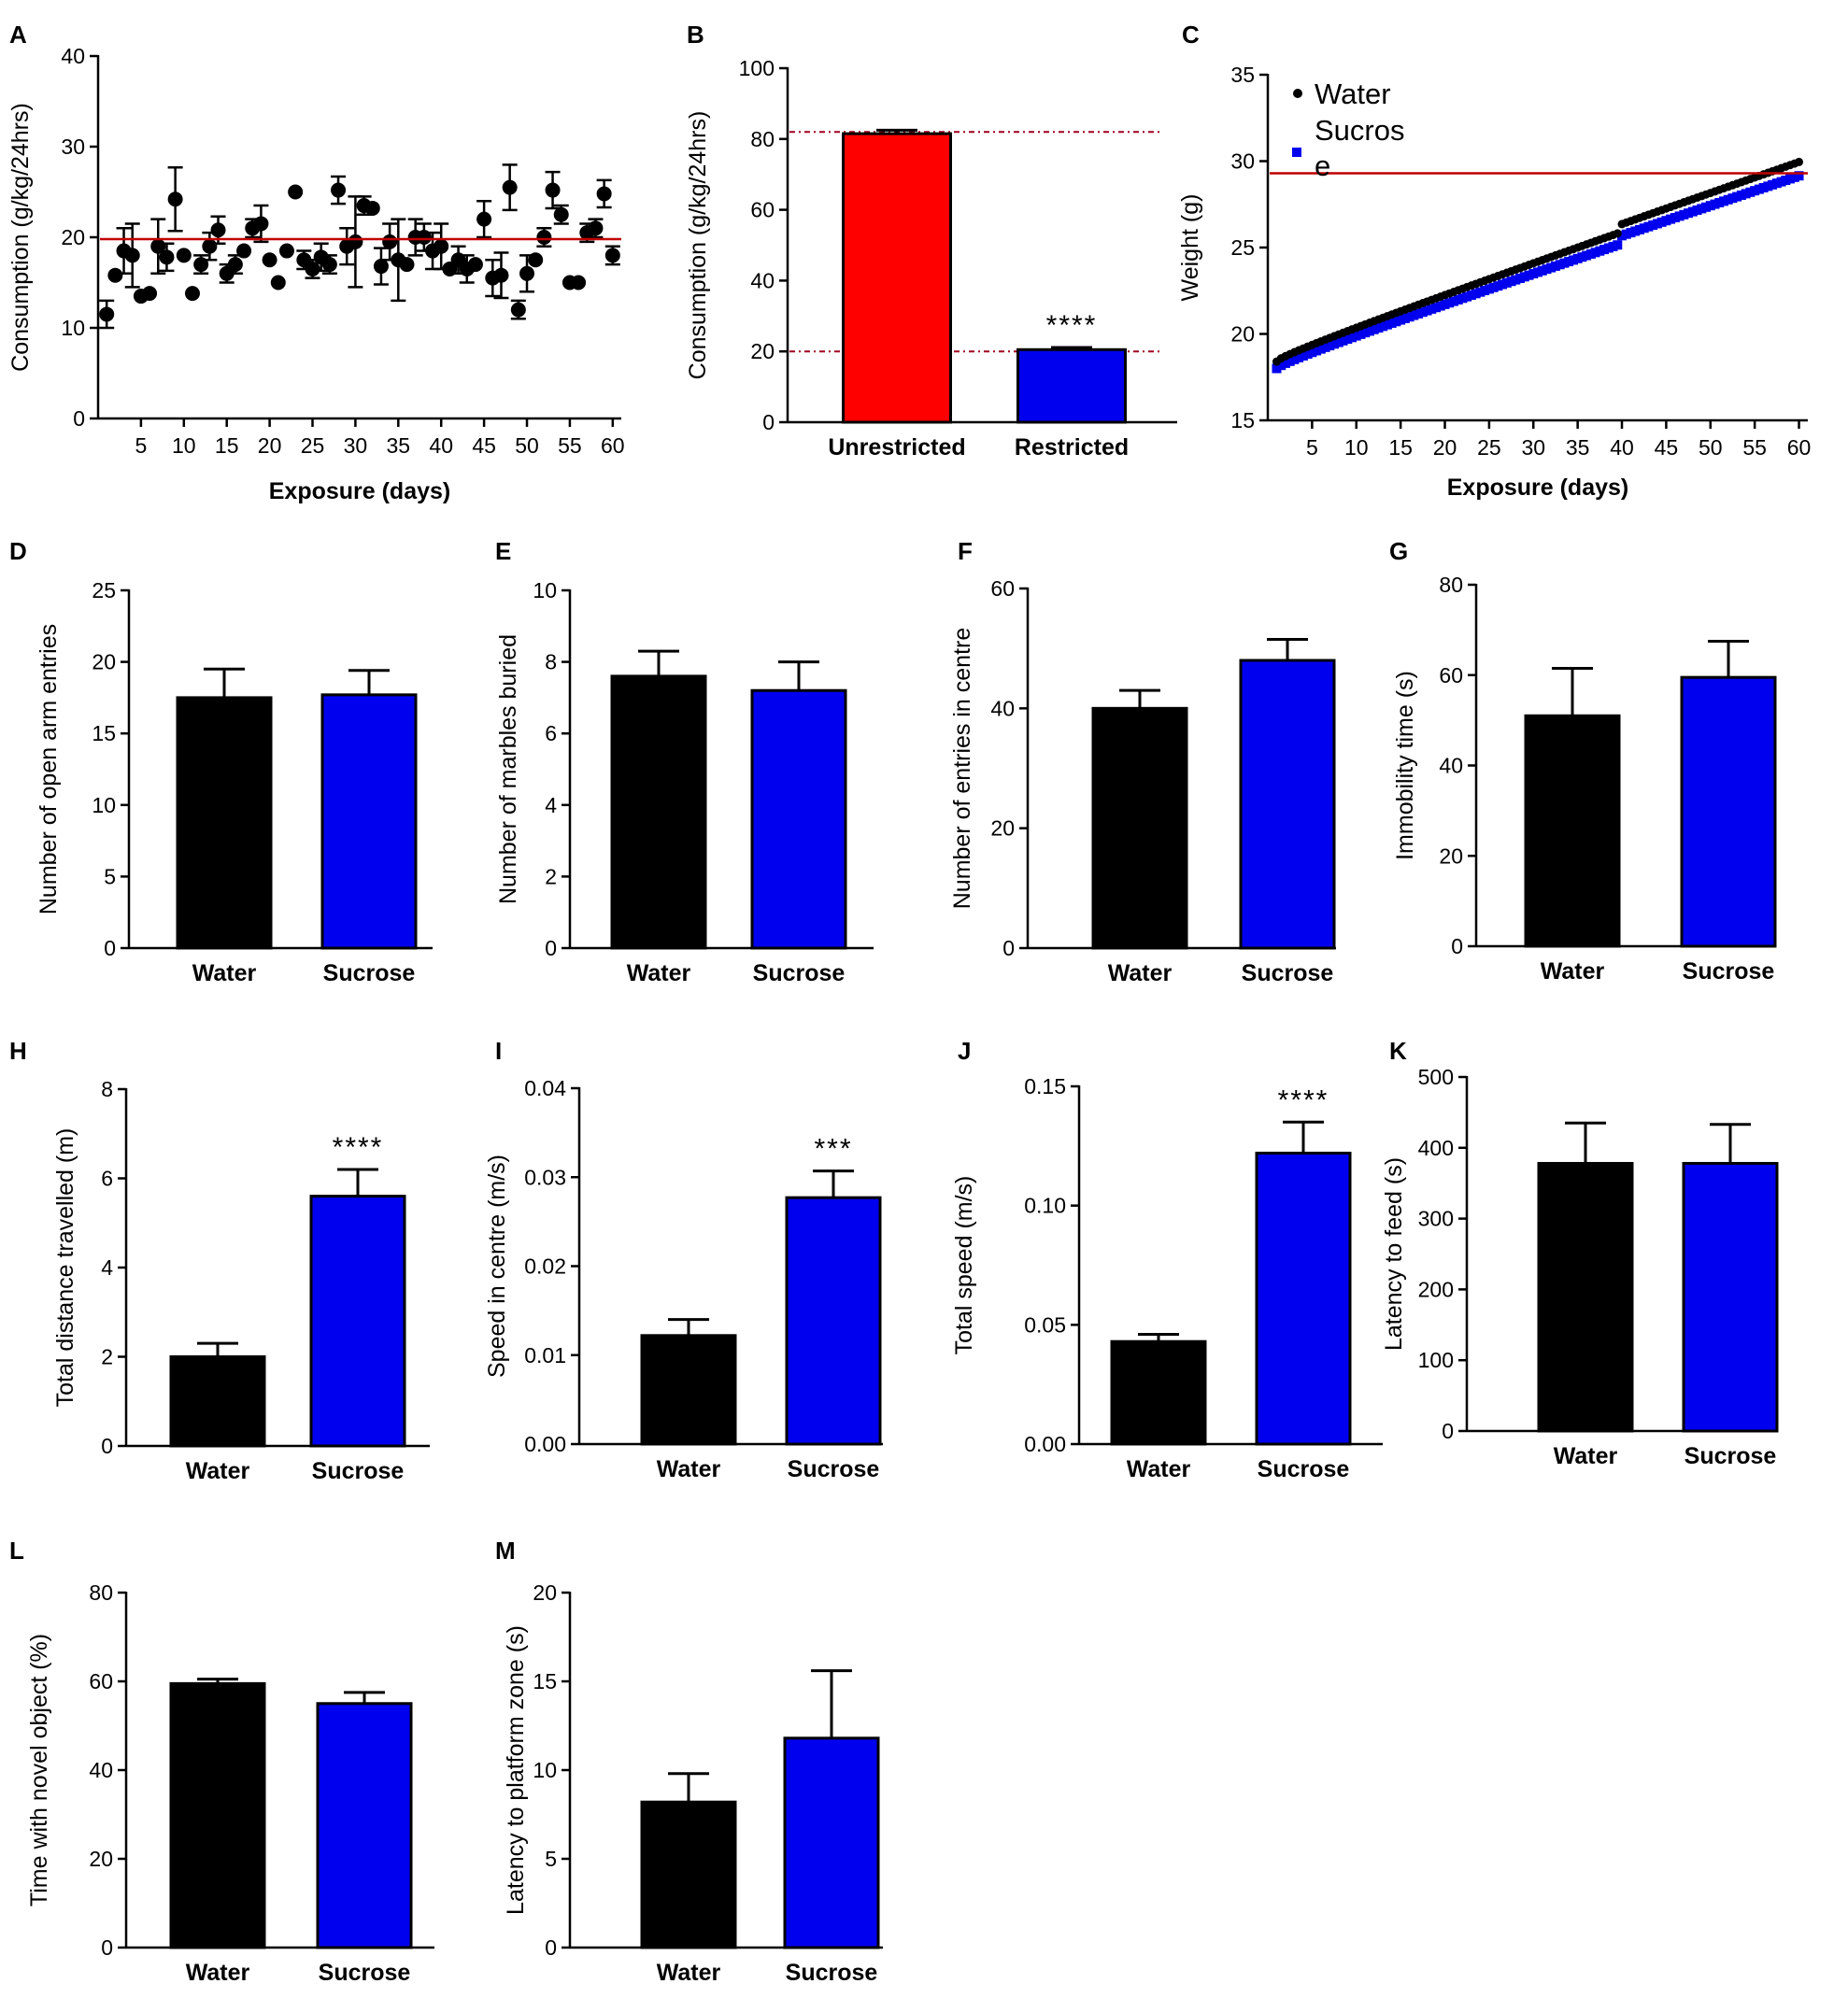  I want to click on legend-label-water: Water, so click(1353, 94).